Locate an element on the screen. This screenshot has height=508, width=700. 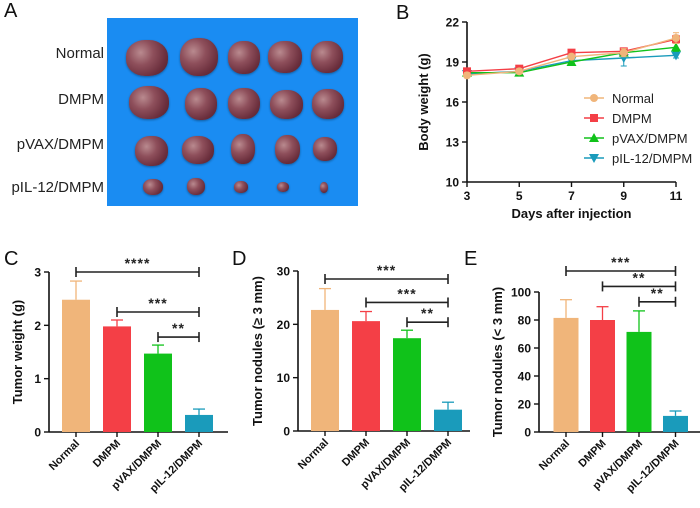
panel-letter-b: B is located at coordinates (403, 13).